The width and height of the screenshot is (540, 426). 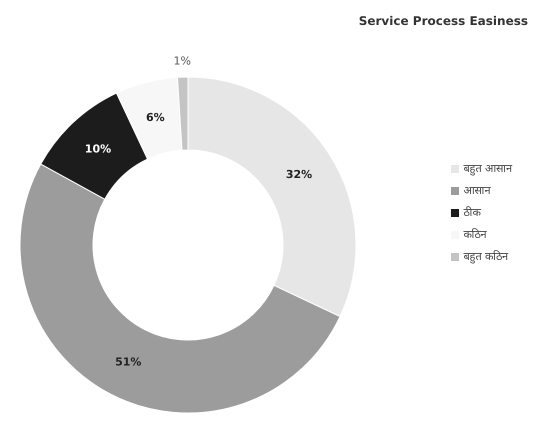 What do you see at coordinates (486, 257) in the screenshot?
I see `legend-label: बहुत कठिन` at bounding box center [486, 257].